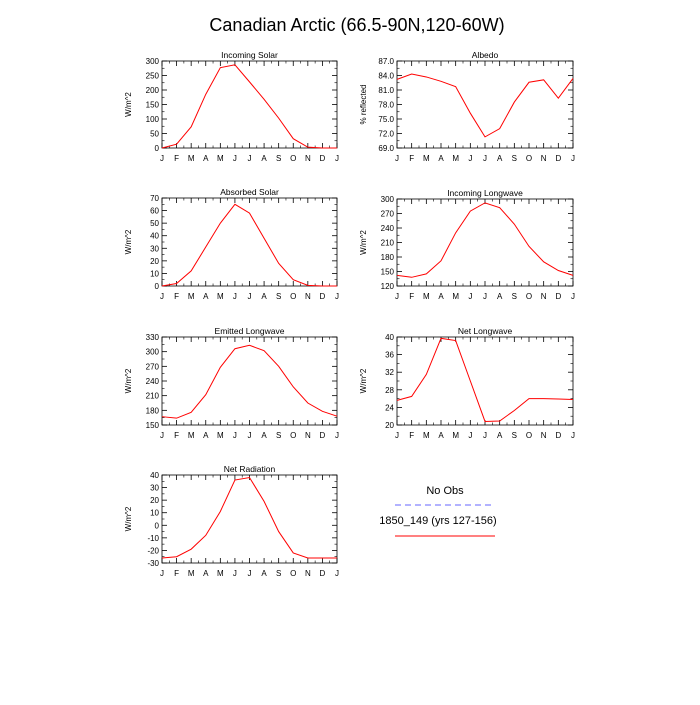  Describe the element at coordinates (441, 296) in the screenshot. I see `incoming-longwave-x-tick-label: A` at that location.